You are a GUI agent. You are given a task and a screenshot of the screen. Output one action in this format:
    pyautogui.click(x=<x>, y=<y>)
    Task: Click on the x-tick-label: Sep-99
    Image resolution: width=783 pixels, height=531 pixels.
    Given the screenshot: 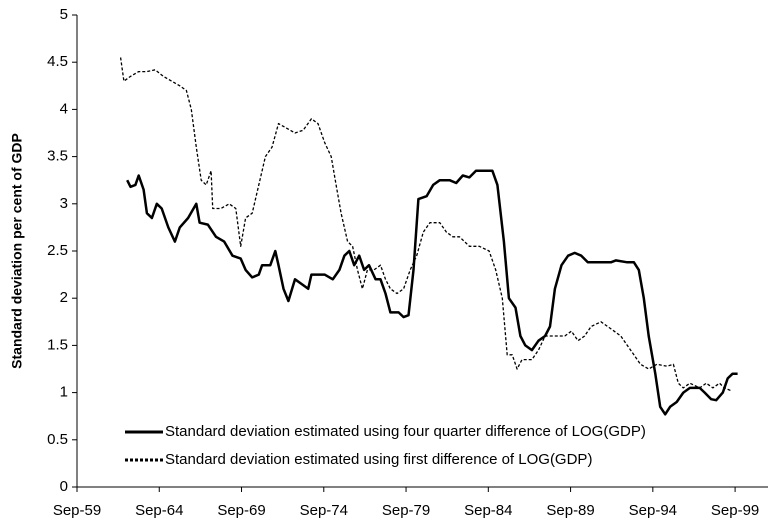 What is the action you would take?
    pyautogui.click(x=735, y=510)
    